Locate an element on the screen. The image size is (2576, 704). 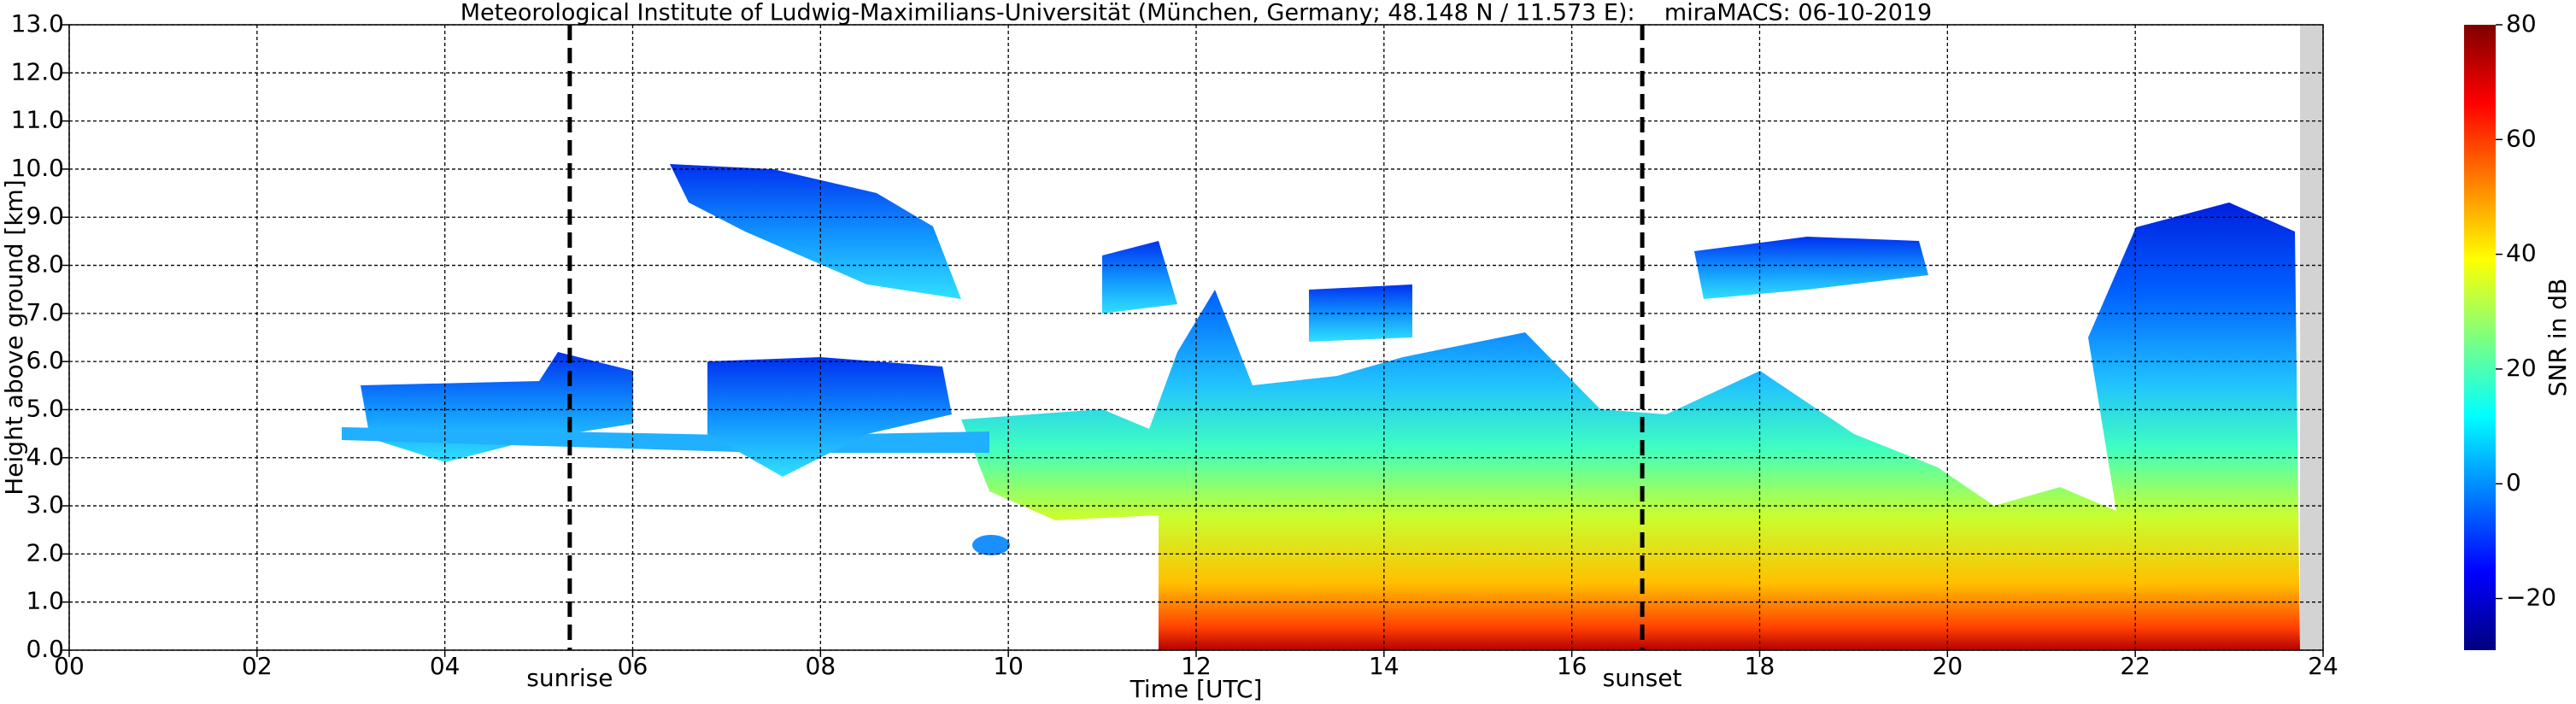
x-tick-label: 04 is located at coordinates (445, 666).